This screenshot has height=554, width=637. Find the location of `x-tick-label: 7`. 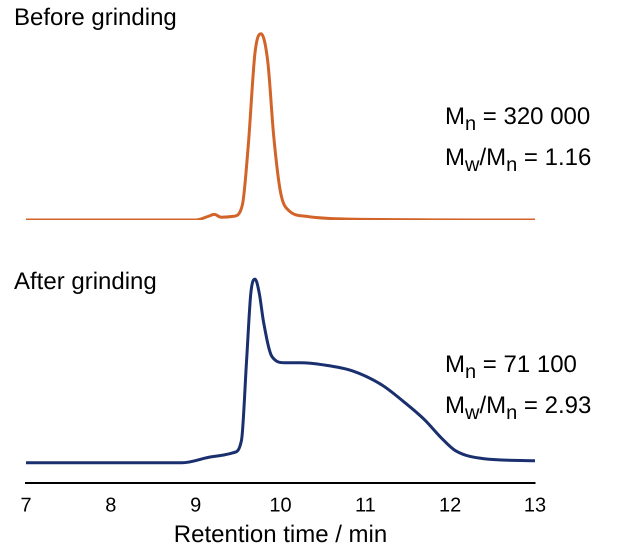

x-tick-label: 7 is located at coordinates (26, 505).